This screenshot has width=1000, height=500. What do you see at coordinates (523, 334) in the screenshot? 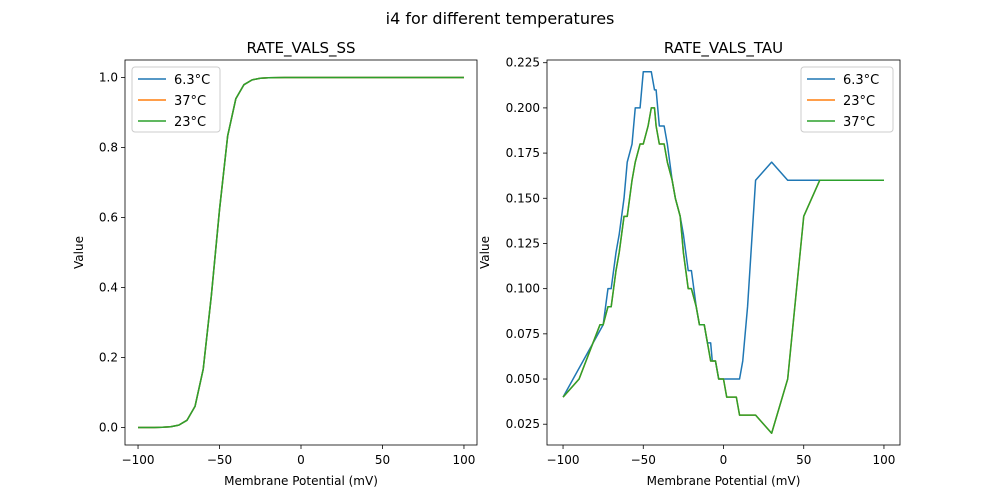
I see `y-tick-label: 0.075` at bounding box center [523, 334].